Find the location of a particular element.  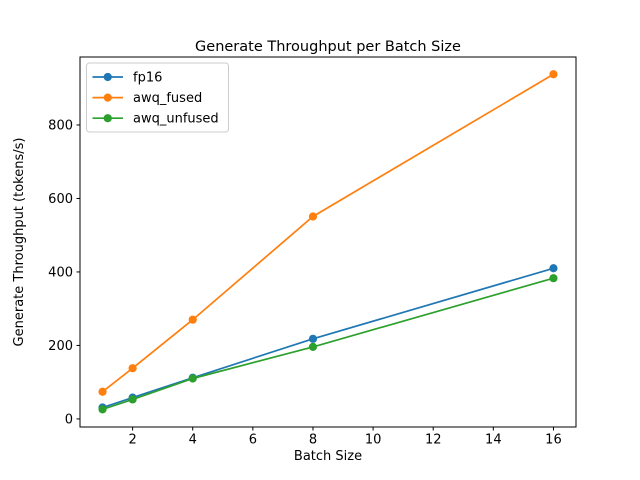

y-axis: 0 200 400 600 800 is located at coordinates (64, 272).